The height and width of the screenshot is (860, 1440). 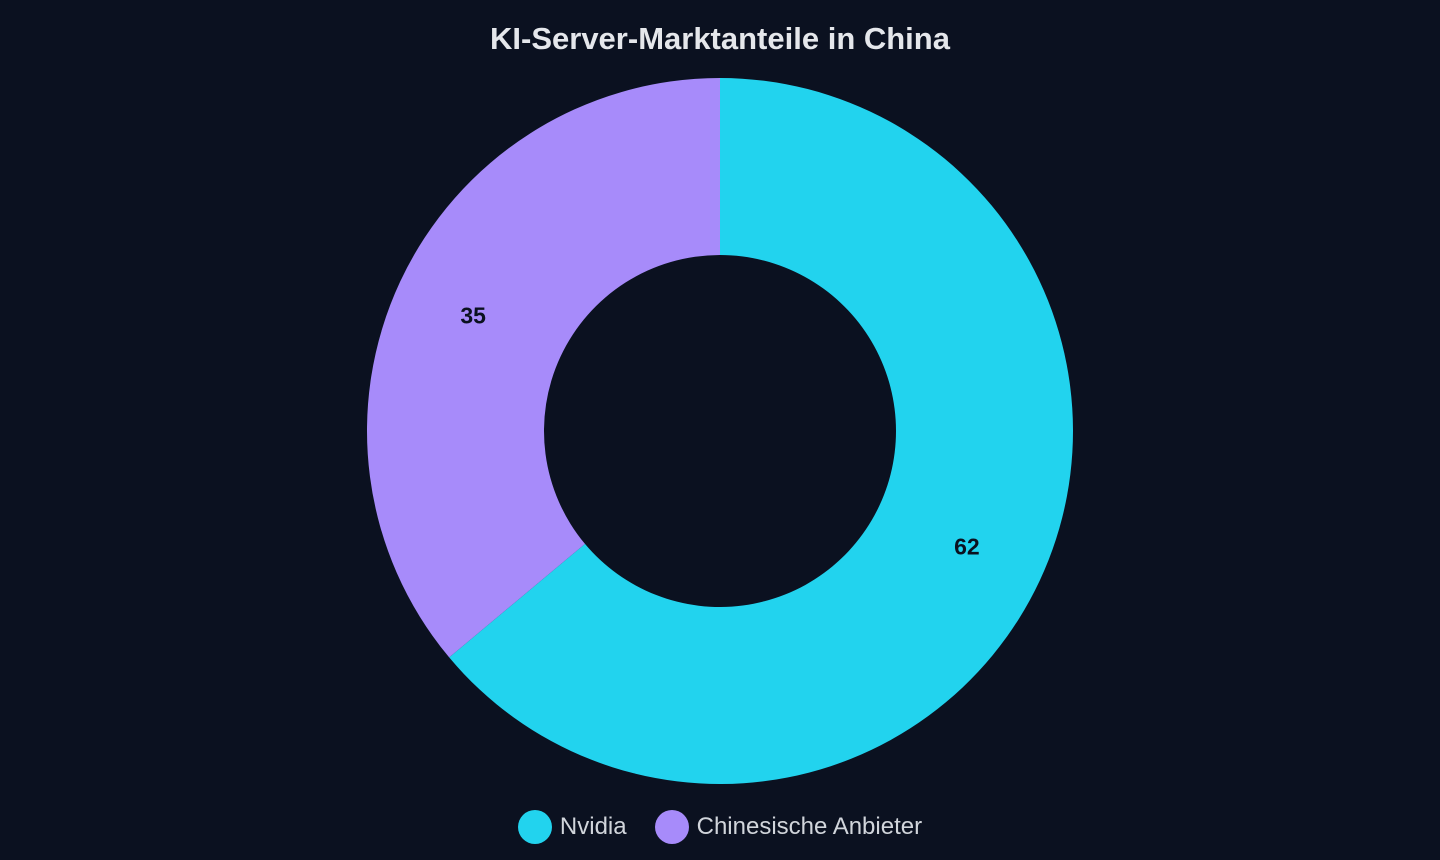 I want to click on legend-item-nvidia: Nvidia, so click(x=572, y=827).